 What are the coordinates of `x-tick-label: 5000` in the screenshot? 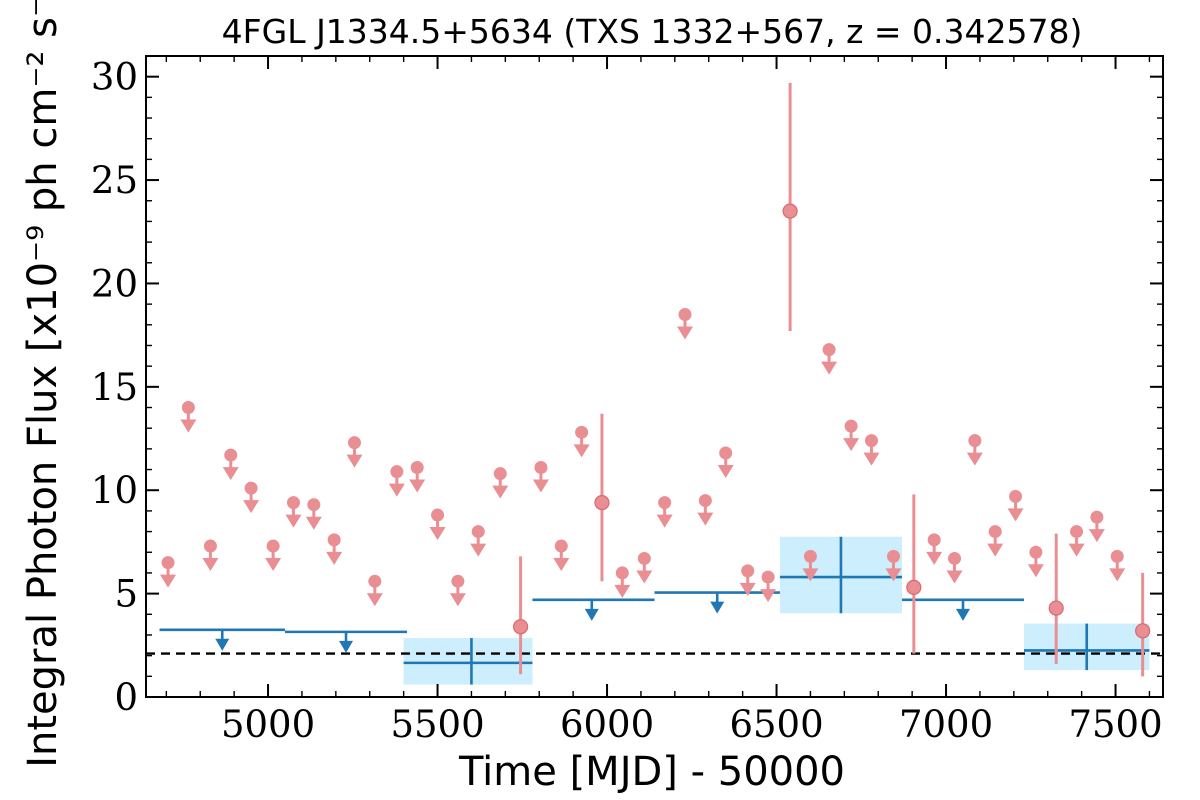 It's located at (268, 724).